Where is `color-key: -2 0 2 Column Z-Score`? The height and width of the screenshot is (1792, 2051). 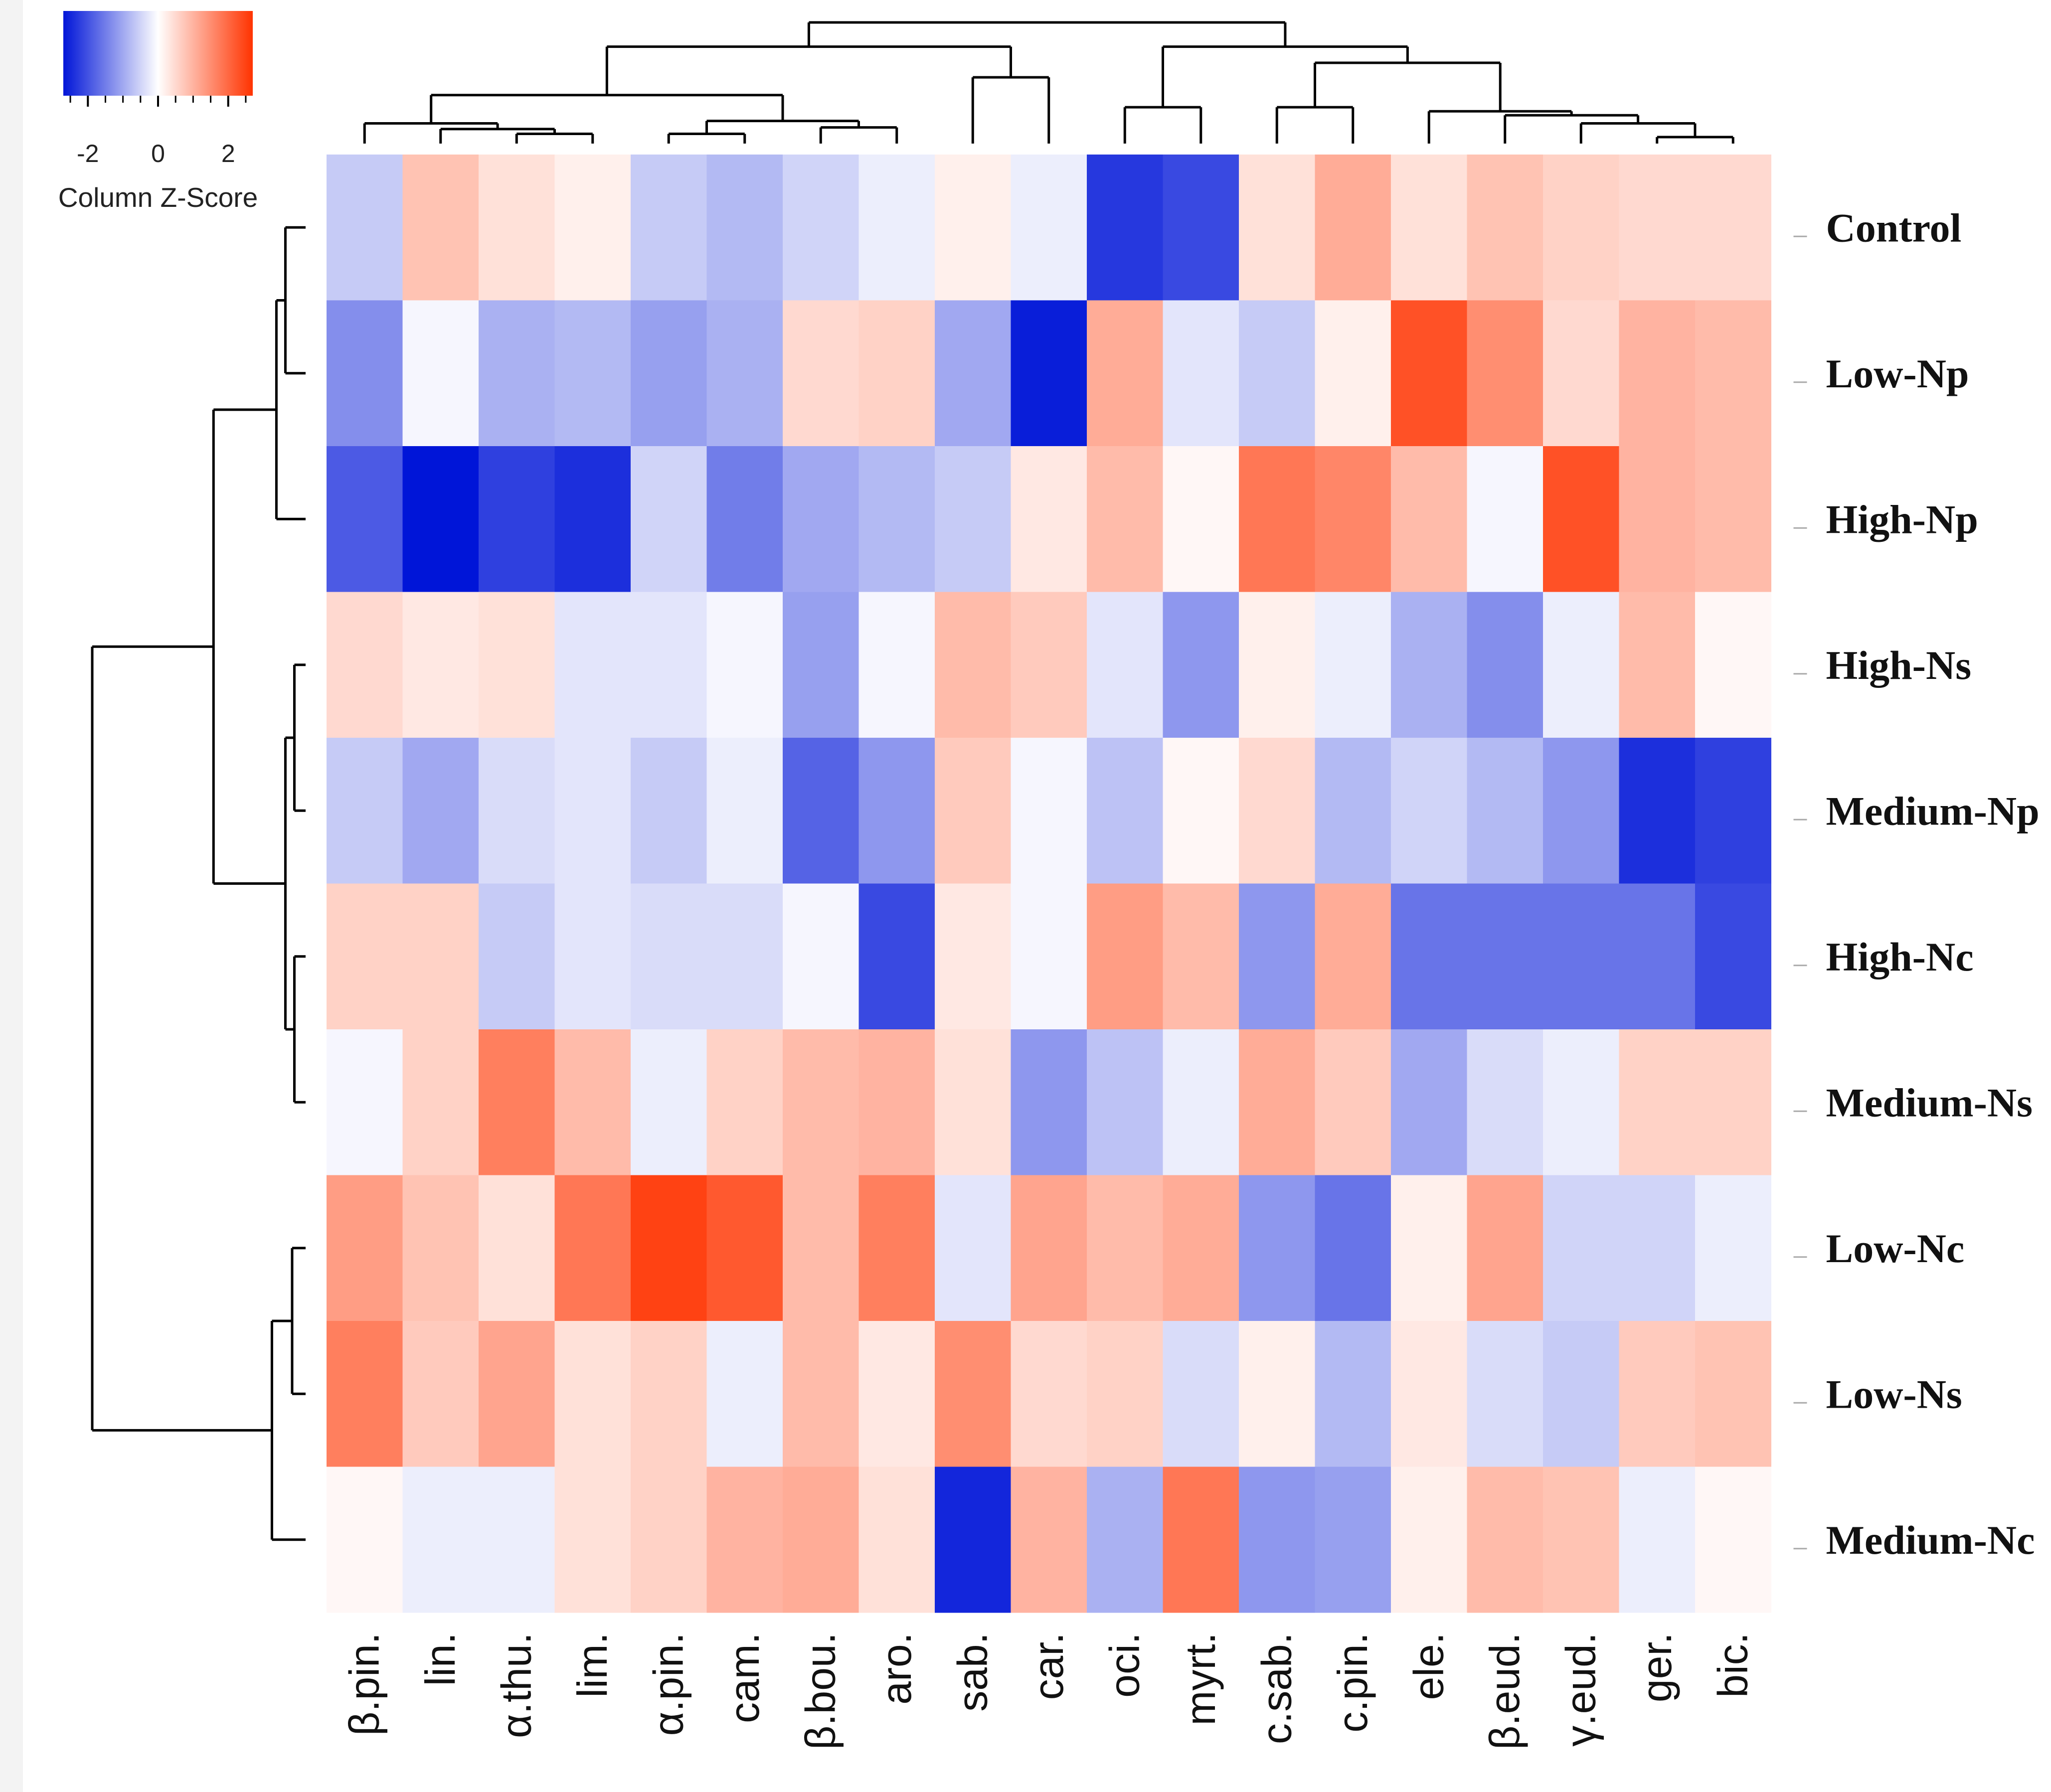 color-key: -2 0 2 Column Z-Score is located at coordinates (158, 112).